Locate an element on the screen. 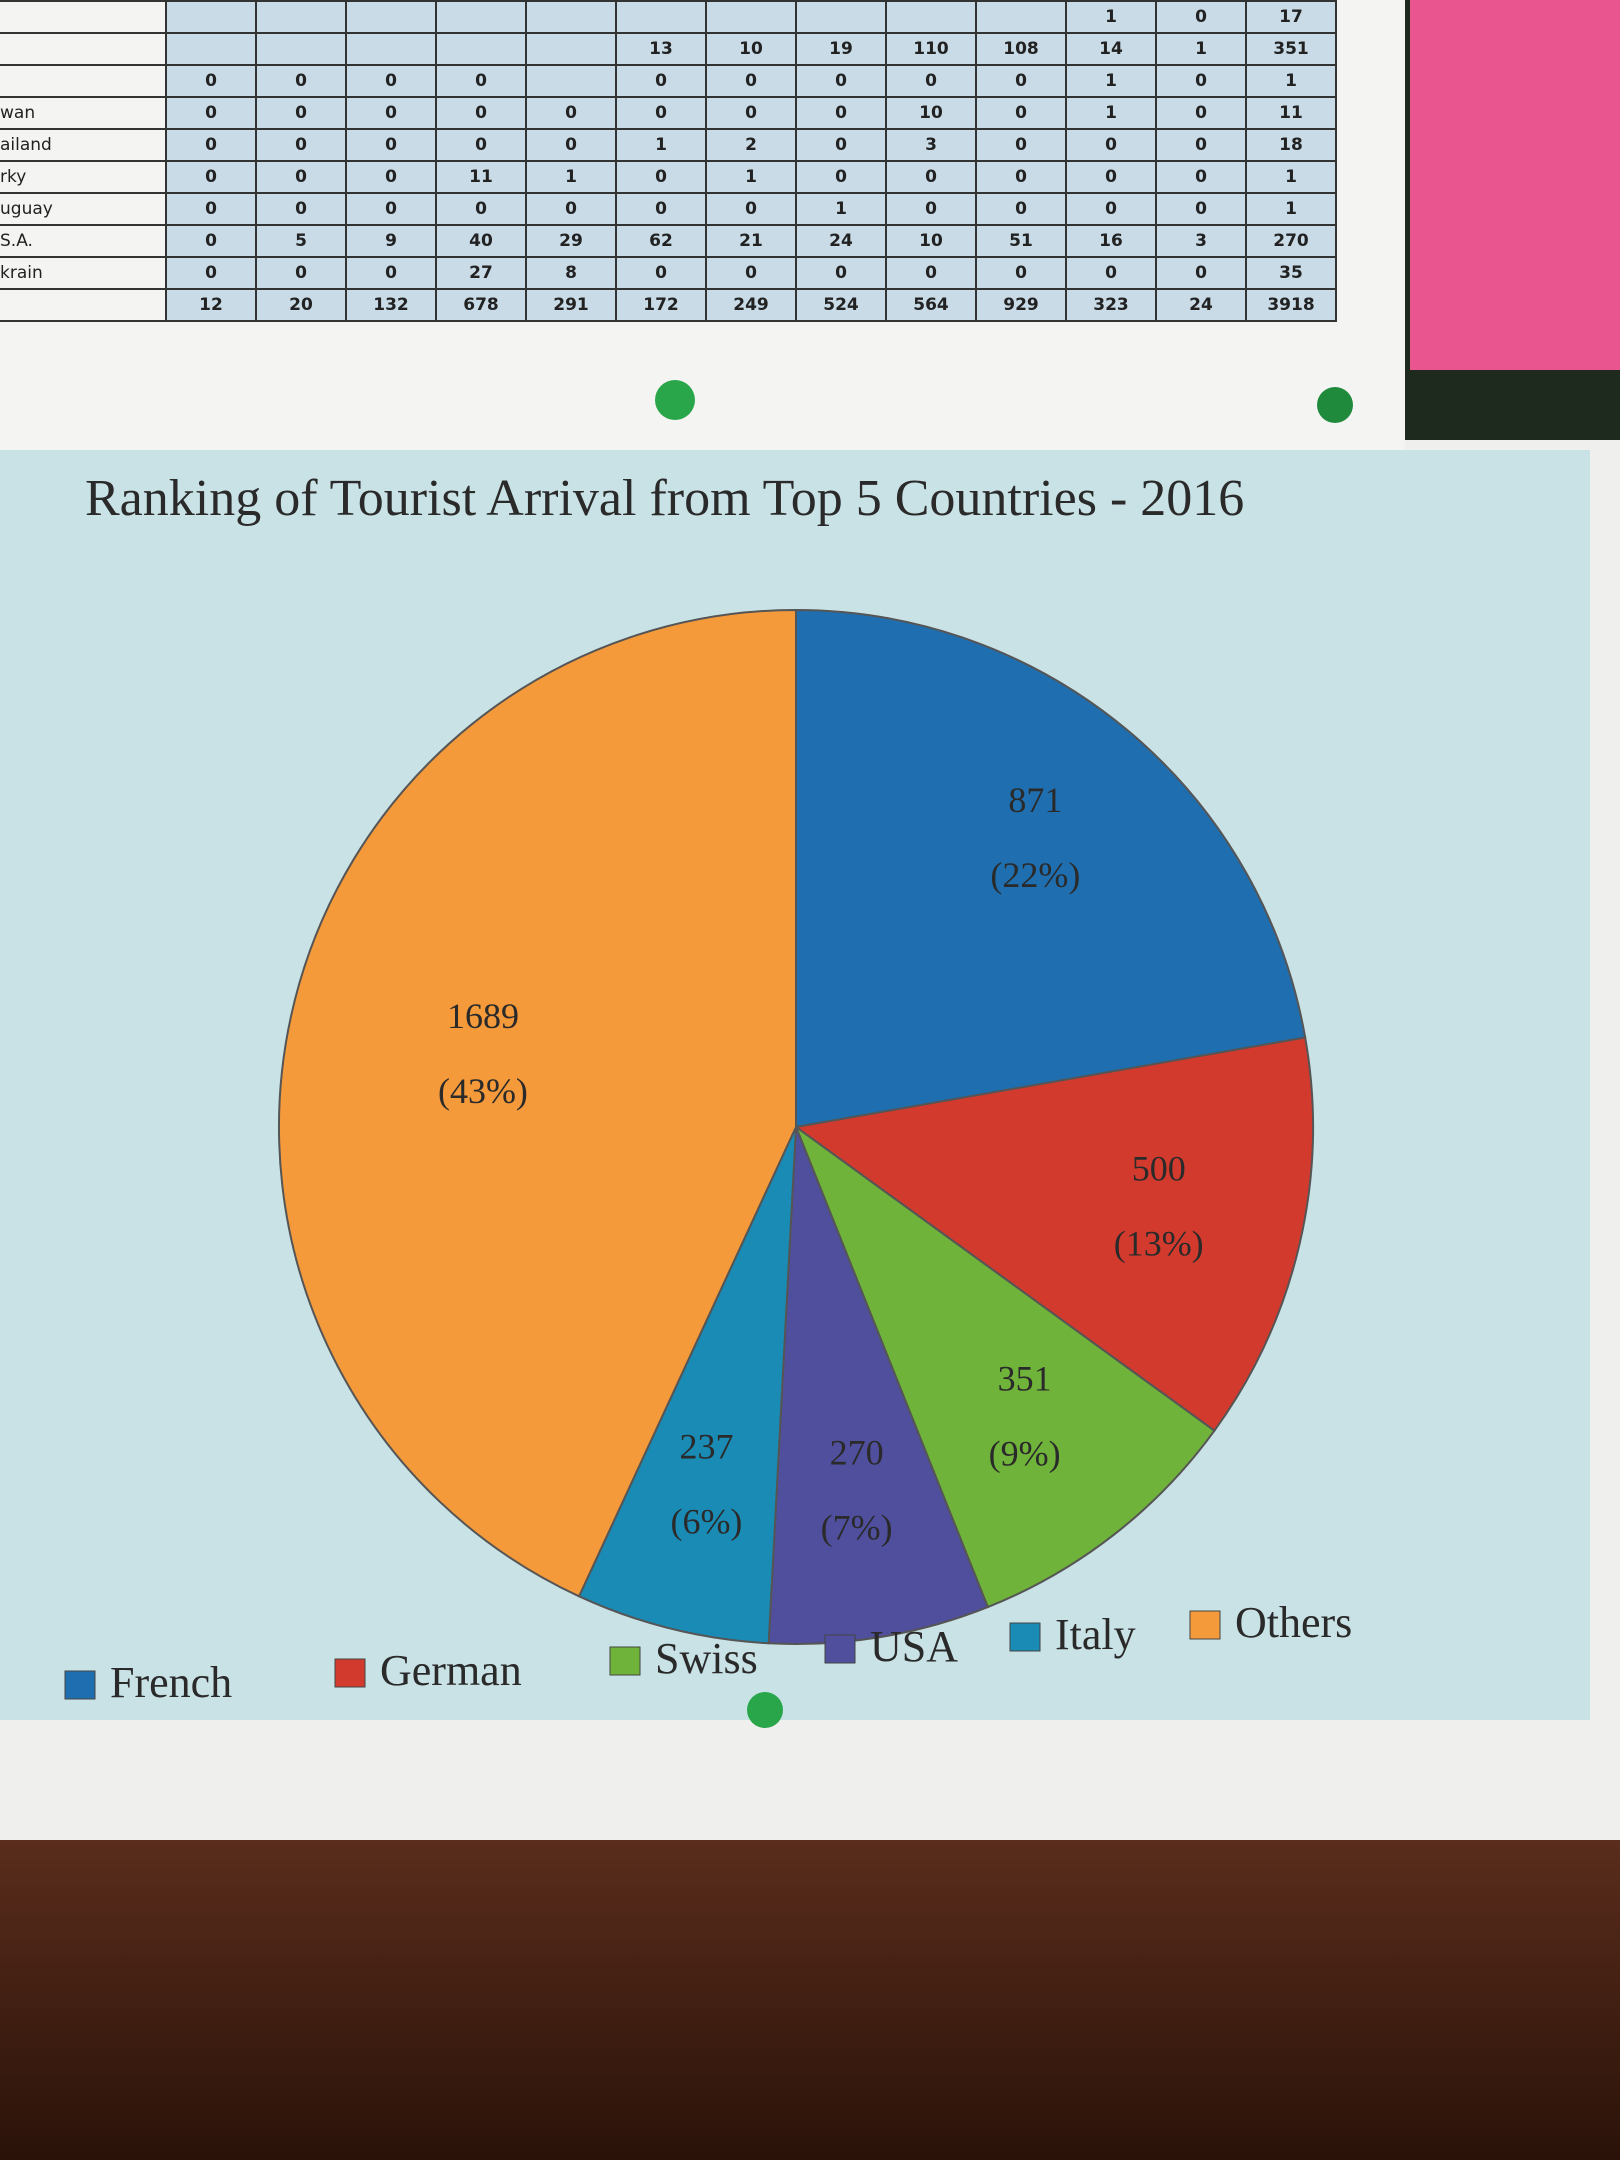  row-label: rky is located at coordinates (83, 177).